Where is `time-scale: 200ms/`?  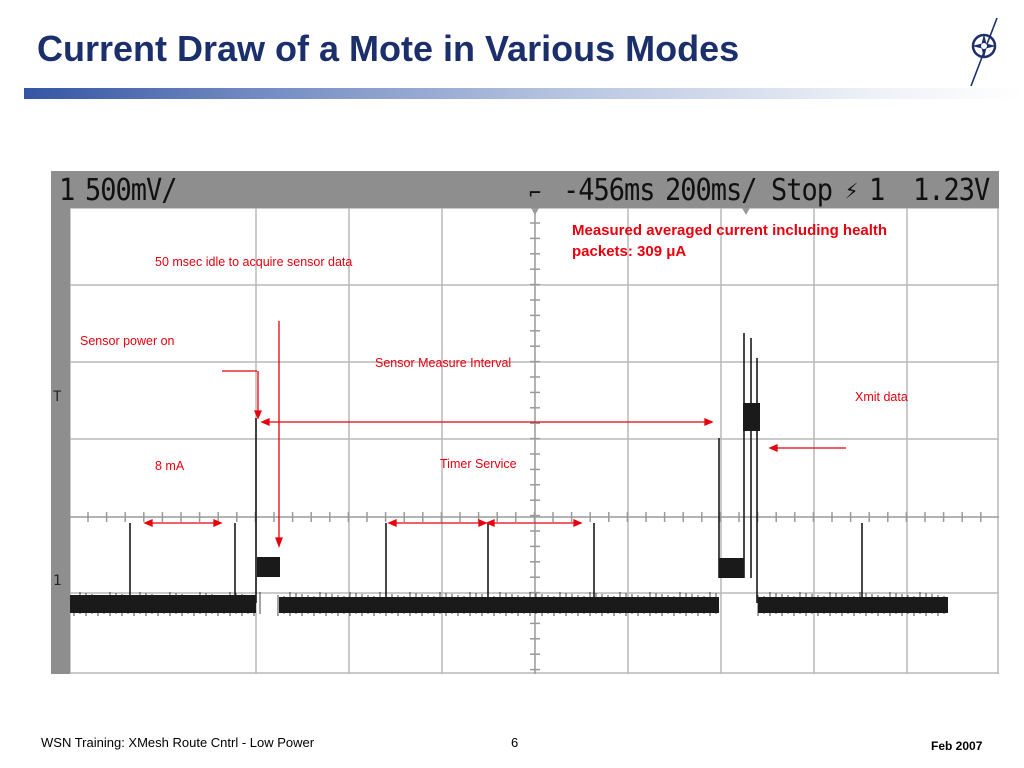
time-scale: 200ms/ is located at coordinates (711, 190).